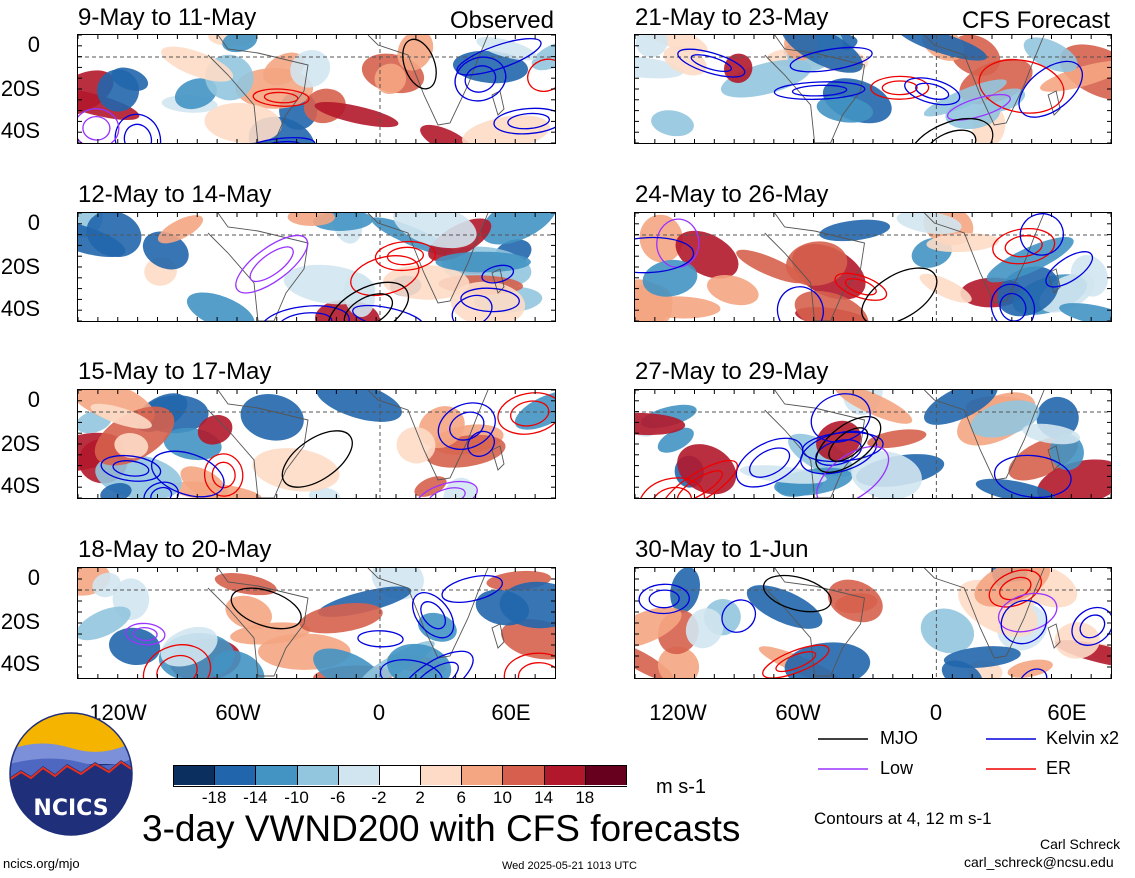 This screenshot has width=1135, height=878. Describe the element at coordinates (1011, 769) in the screenshot. I see `er-legend-line` at that location.